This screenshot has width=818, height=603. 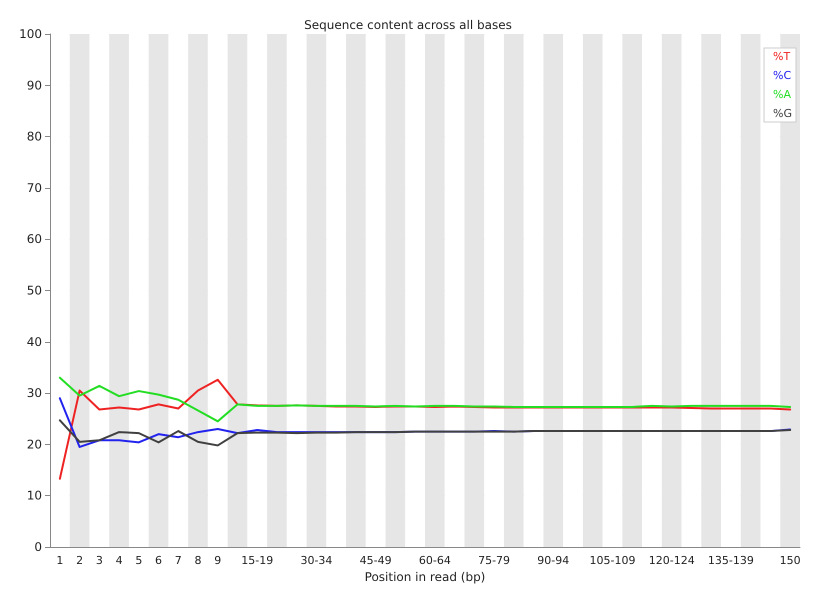 I want to click on text: %G, so click(x=782, y=113).